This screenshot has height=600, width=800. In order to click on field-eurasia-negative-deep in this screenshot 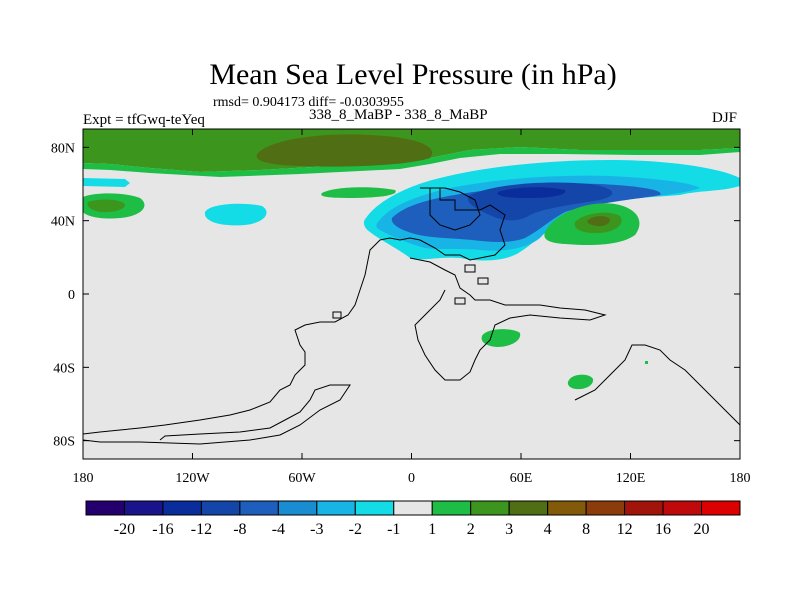, I will do `click(531, 192)`.